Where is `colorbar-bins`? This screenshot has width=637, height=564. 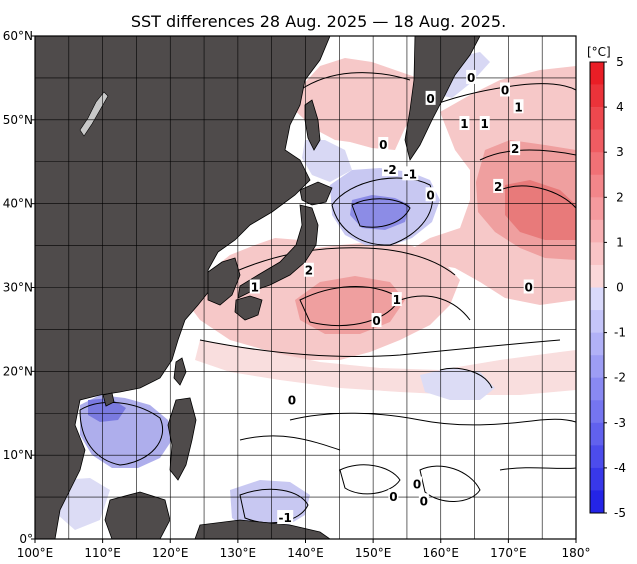
colorbar-bins is located at coordinates (597, 288).